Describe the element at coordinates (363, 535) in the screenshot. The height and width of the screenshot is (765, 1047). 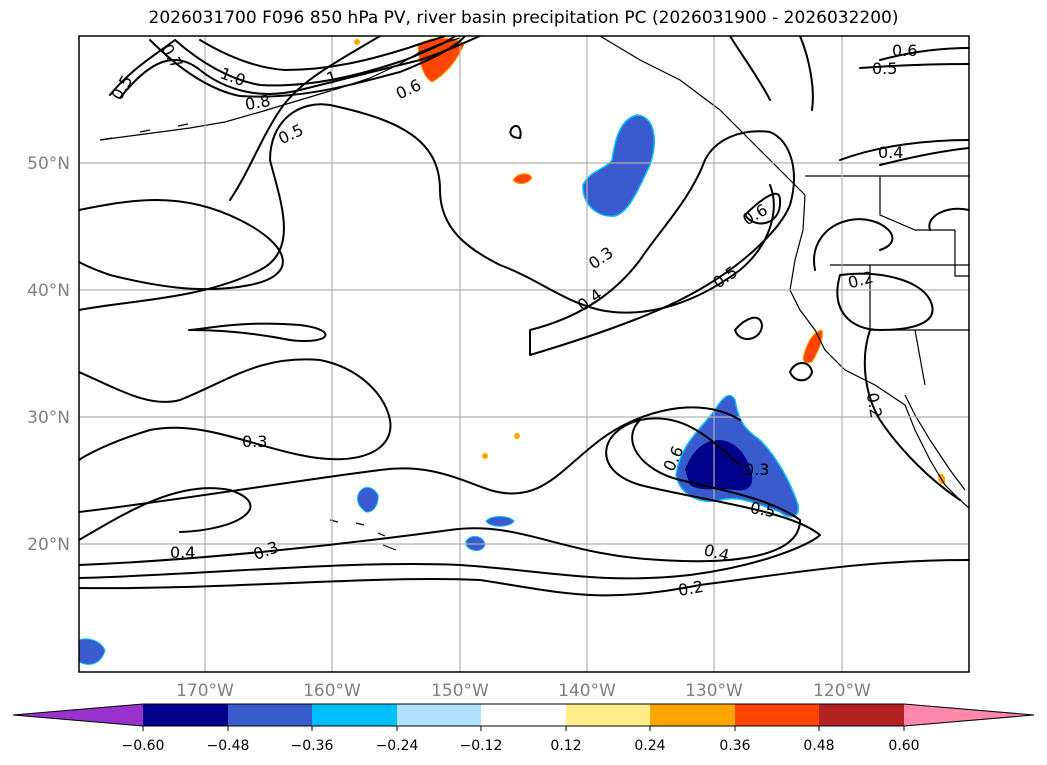
I see `hawaii-islands` at that location.